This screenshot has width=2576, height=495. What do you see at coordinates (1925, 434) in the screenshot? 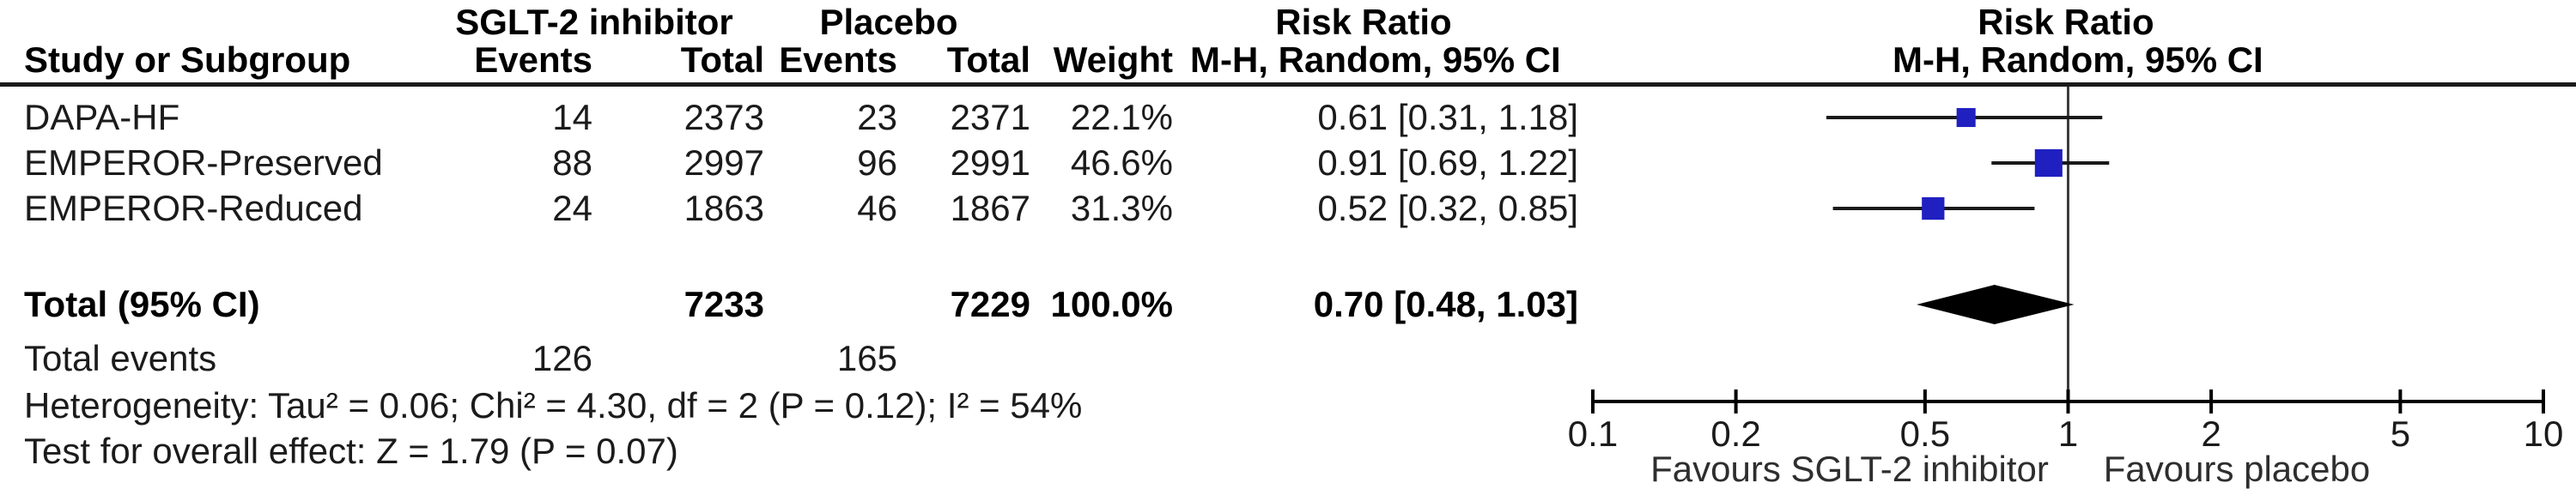
I see `axis-tick-label: 0.5` at bounding box center [1925, 434].